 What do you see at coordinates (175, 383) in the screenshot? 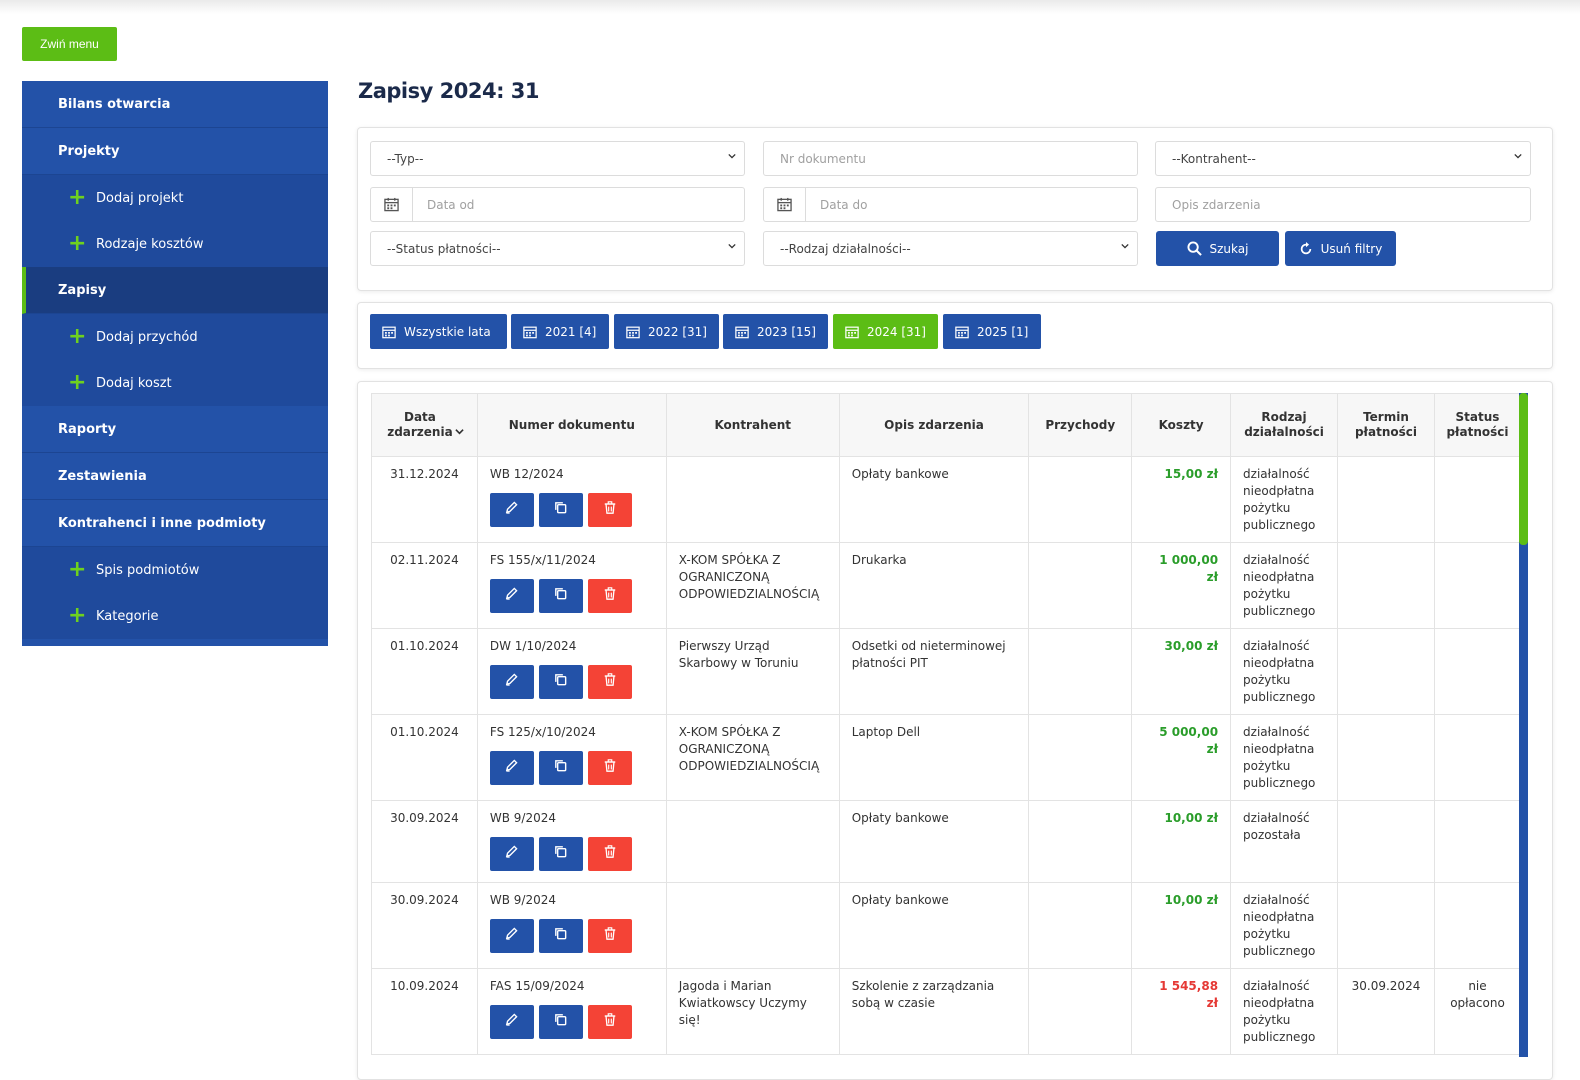
I see `sidebar-item-add-cost: + Dodaj koszt` at bounding box center [175, 383].